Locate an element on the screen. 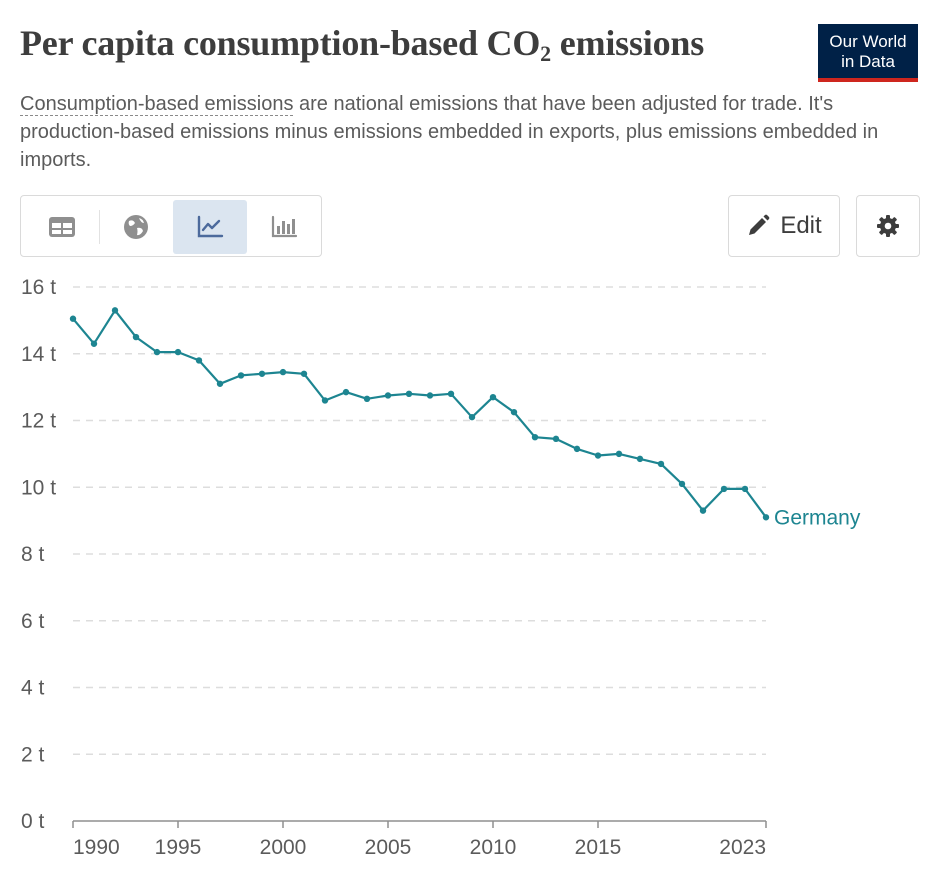  pencil-icon is located at coordinates (759, 224).